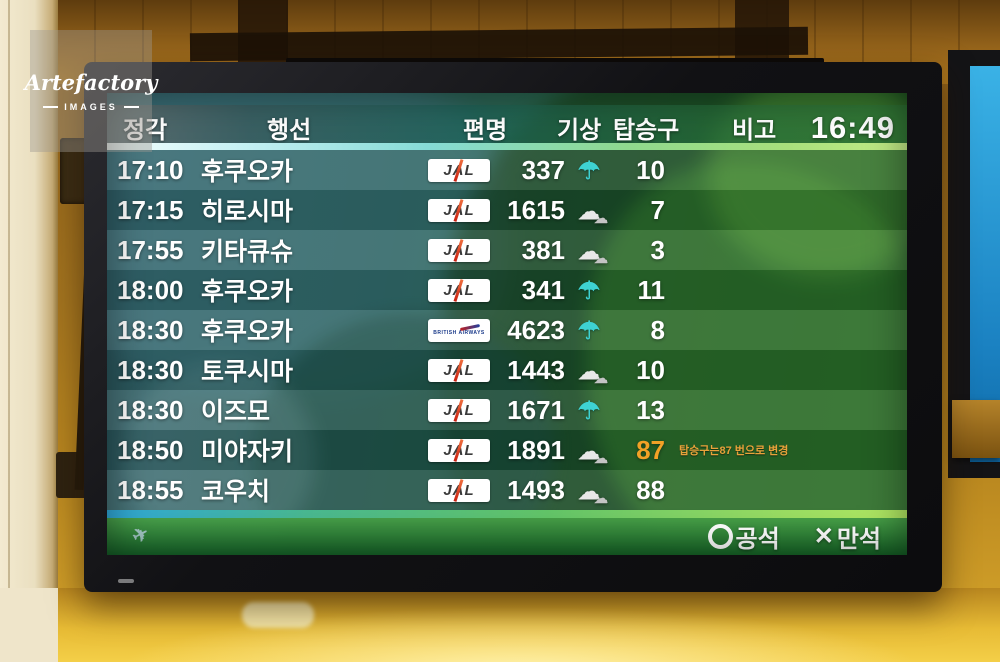 The image size is (1000, 662). I want to click on flight-number: 1615, so click(536, 209).